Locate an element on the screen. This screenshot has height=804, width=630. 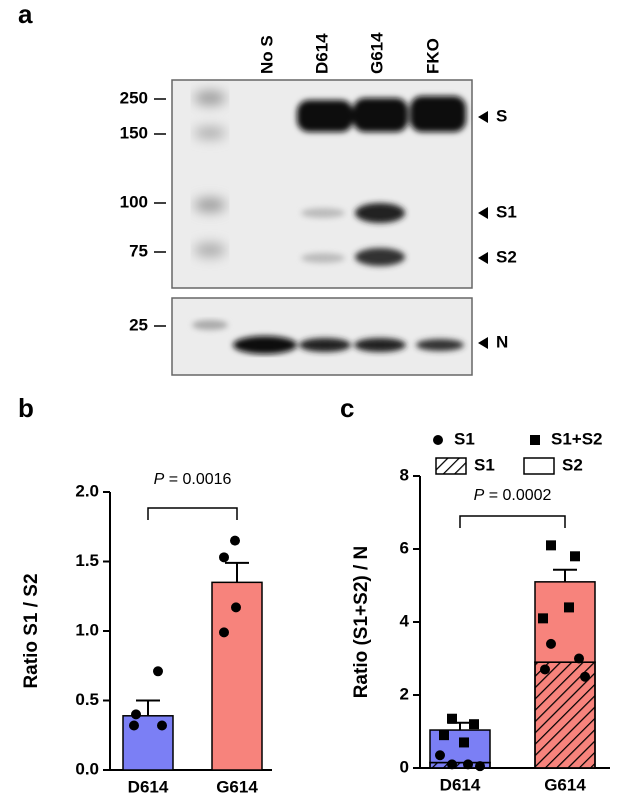
p-value: P = 0.0016 is located at coordinates (193, 479).